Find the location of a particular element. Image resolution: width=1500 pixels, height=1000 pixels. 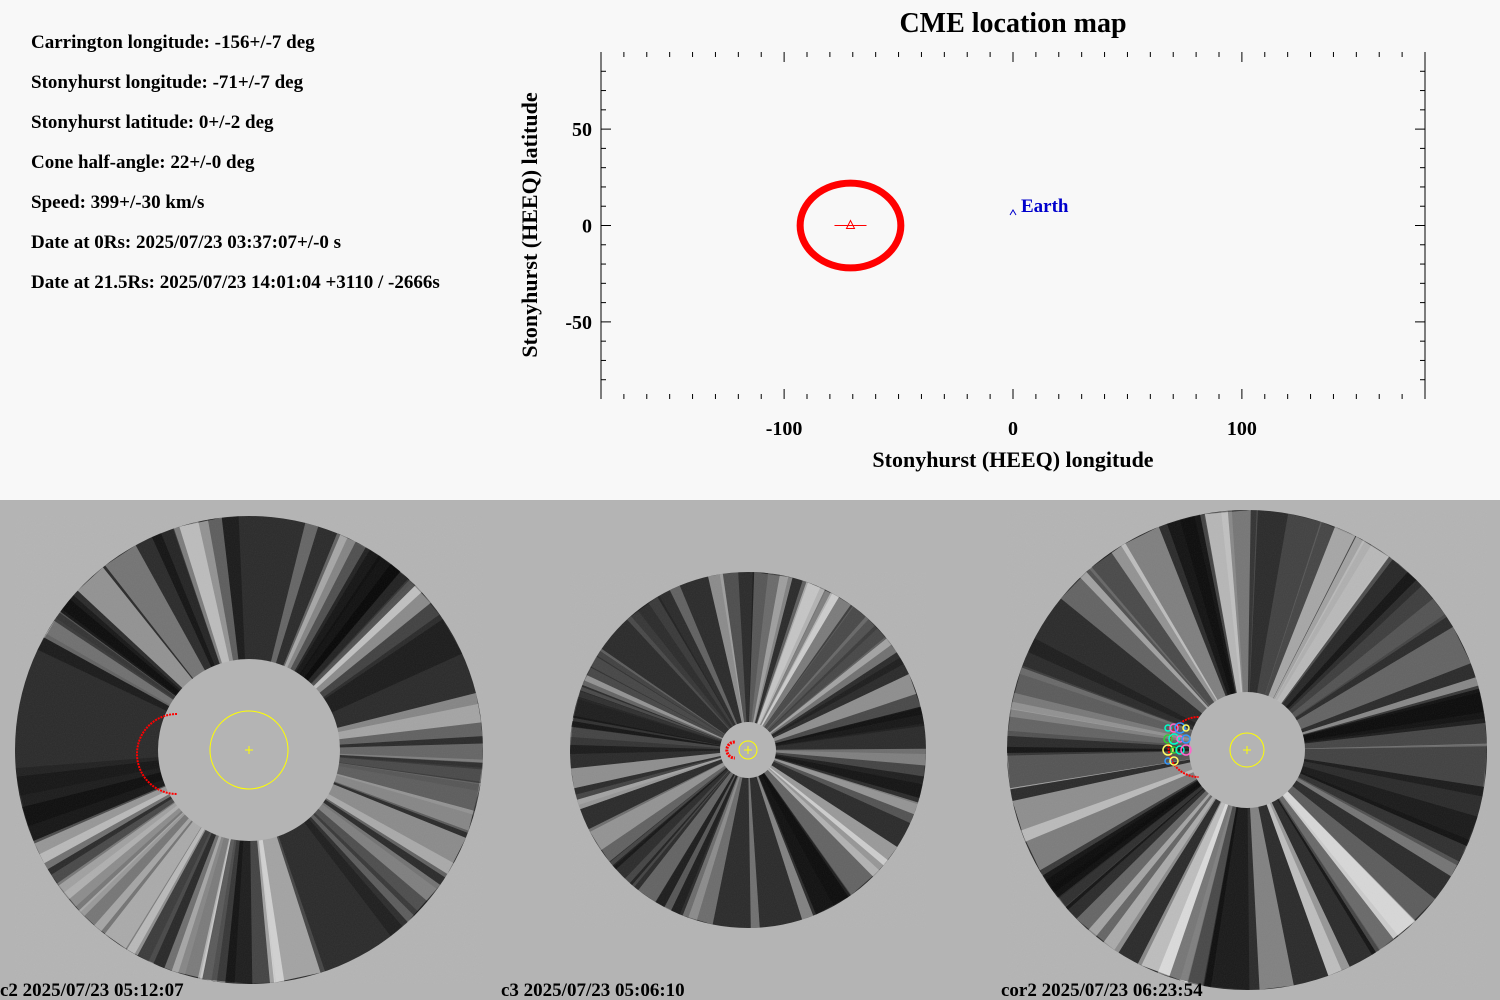

stonyhurst-longitude-text: Stonyhurst longitude: -71+/-7 deg is located at coordinates (167, 82).